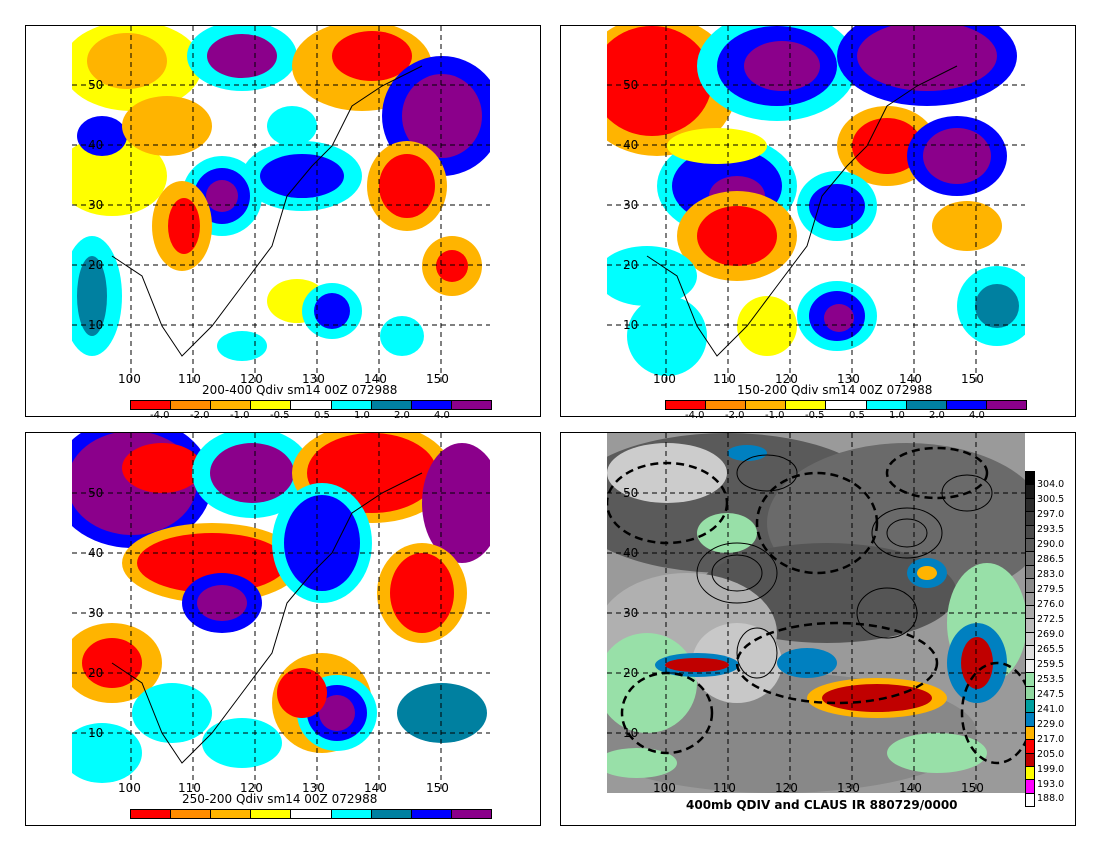  Describe the element at coordinates (1030, 639) in the screenshot. I see `claus-colorbar` at that location.